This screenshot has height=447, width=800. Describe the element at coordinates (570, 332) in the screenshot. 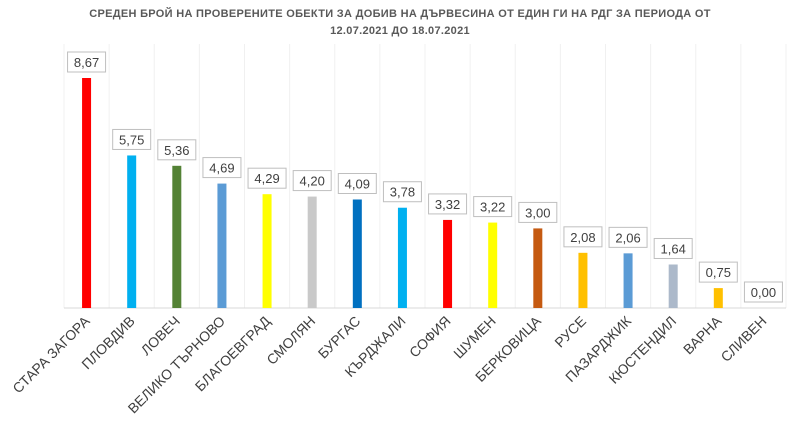

I see `category-label: РУСЕ` at that location.